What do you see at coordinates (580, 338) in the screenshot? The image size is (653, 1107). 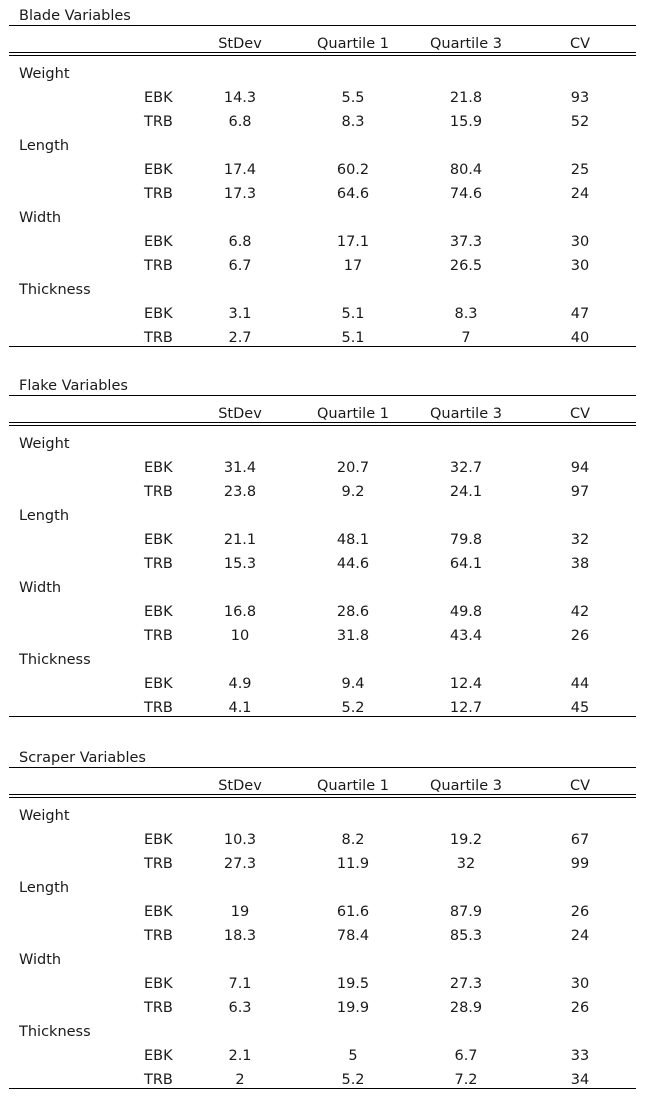 I see `table-cell: 40` at bounding box center [580, 338].